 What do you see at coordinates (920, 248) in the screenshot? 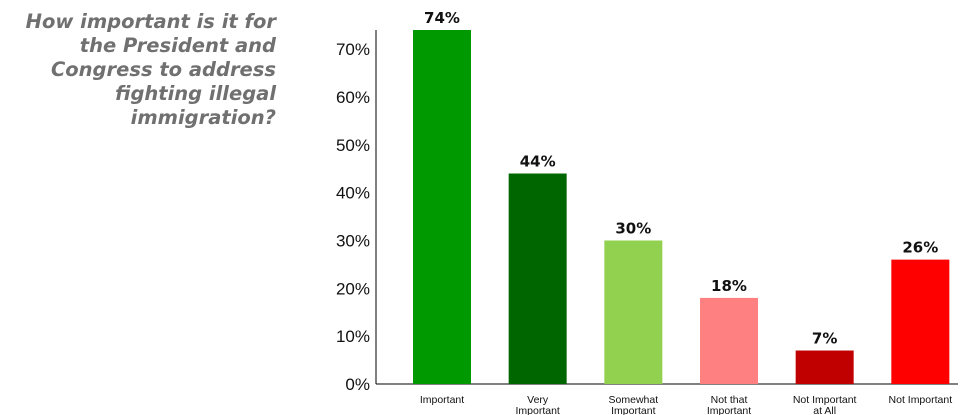
I see `data-label: 26%` at bounding box center [920, 248].